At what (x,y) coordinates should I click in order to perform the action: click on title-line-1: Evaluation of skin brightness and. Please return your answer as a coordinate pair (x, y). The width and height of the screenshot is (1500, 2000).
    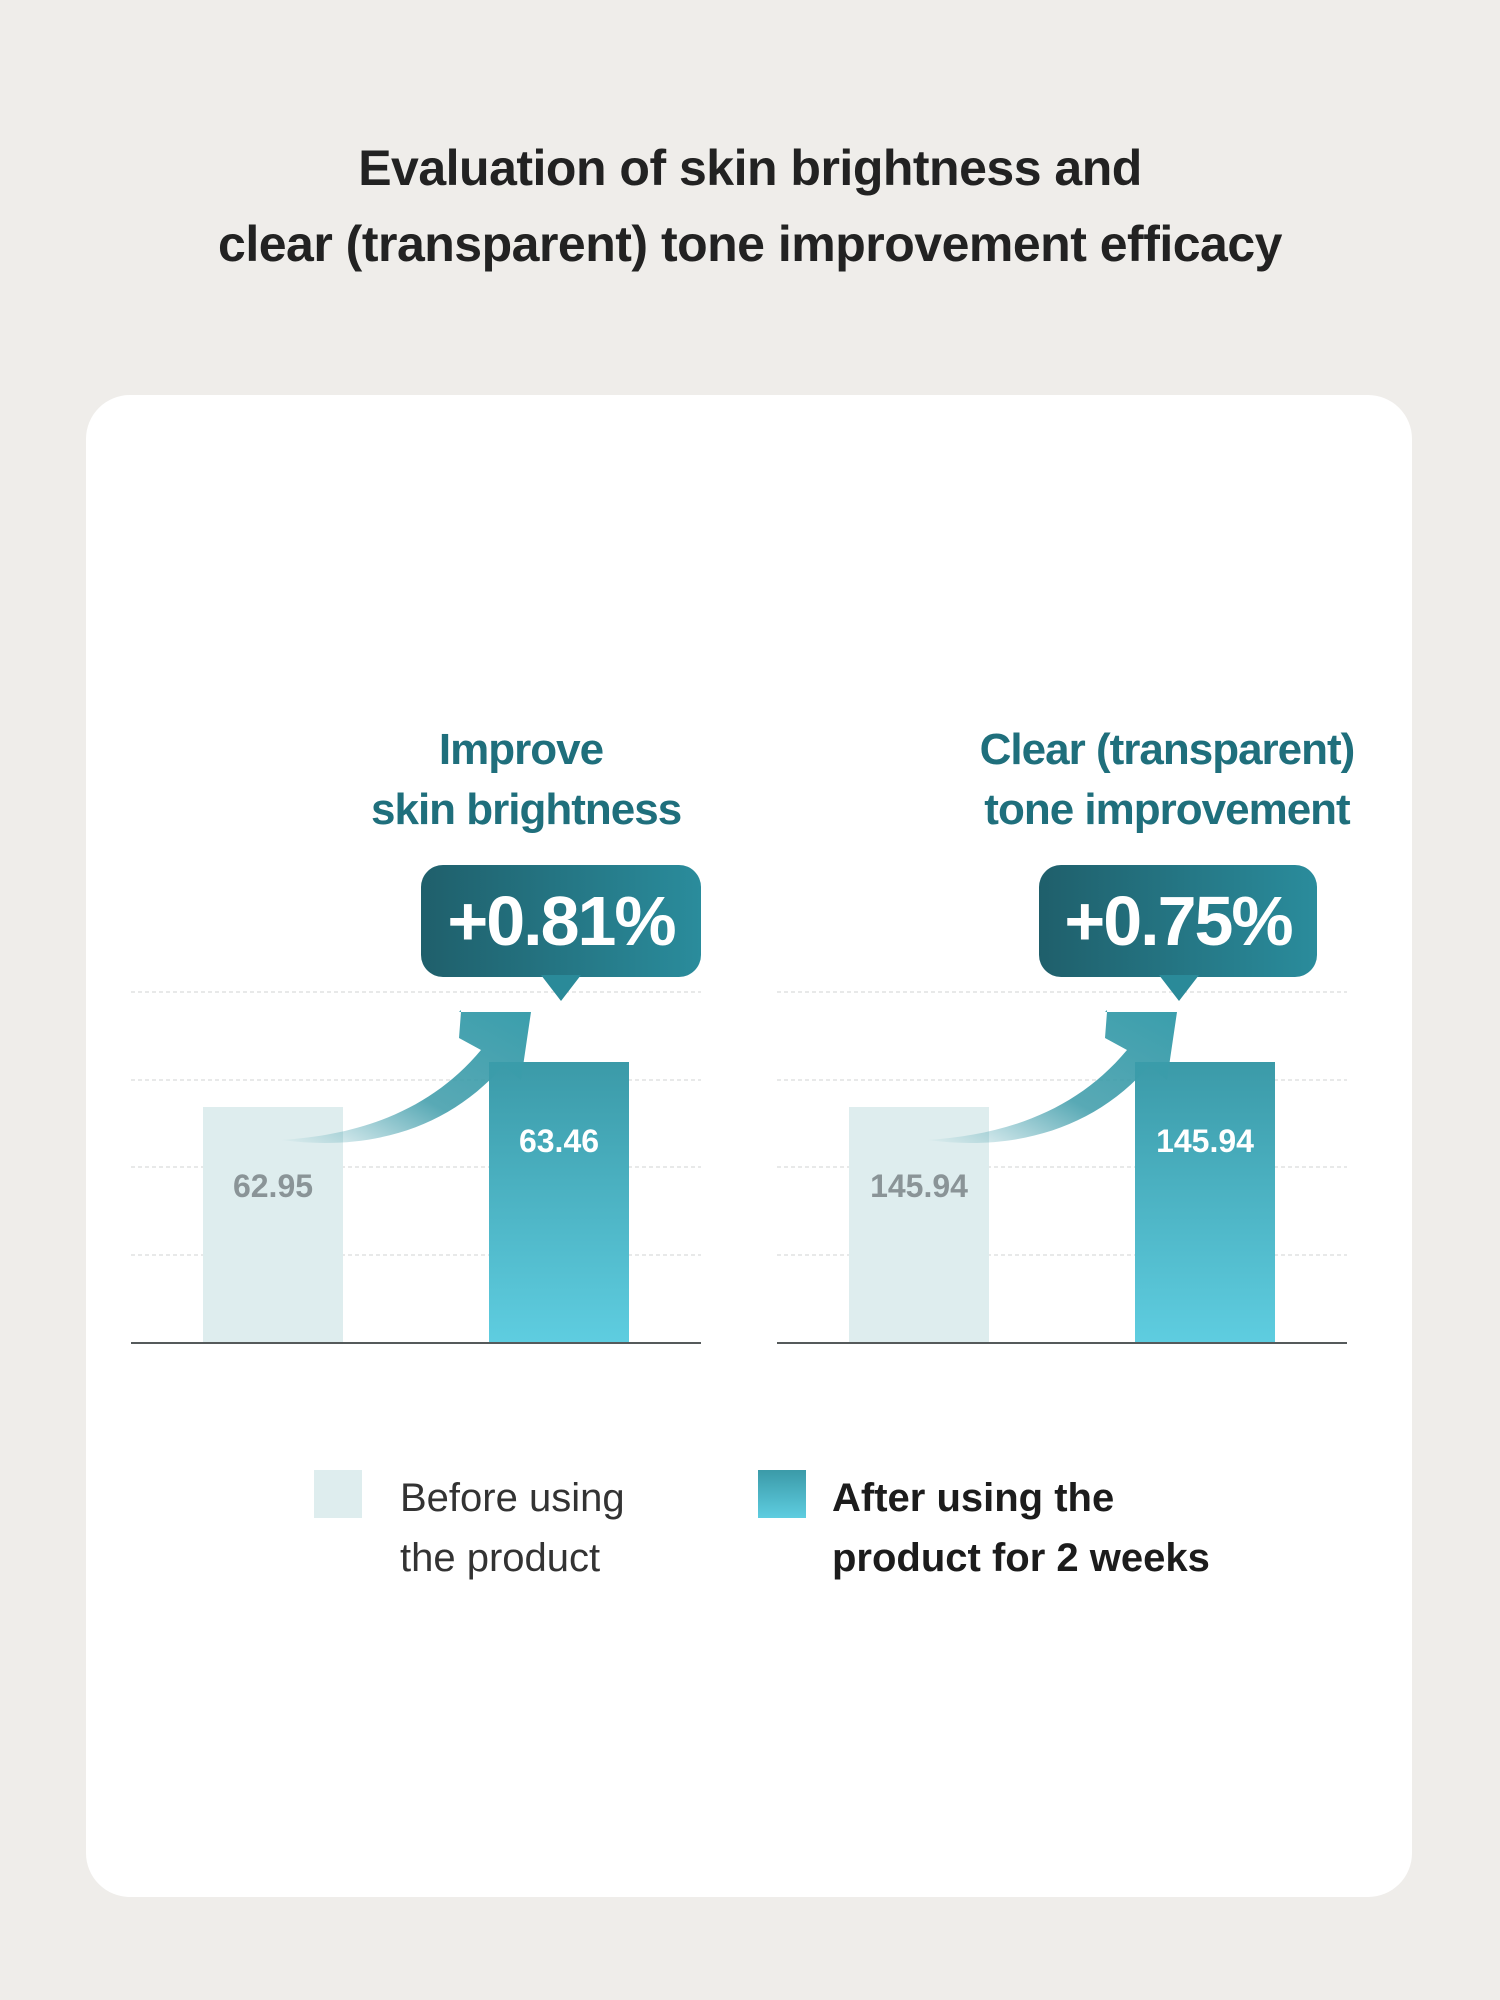
    Looking at the image, I should click on (750, 168).